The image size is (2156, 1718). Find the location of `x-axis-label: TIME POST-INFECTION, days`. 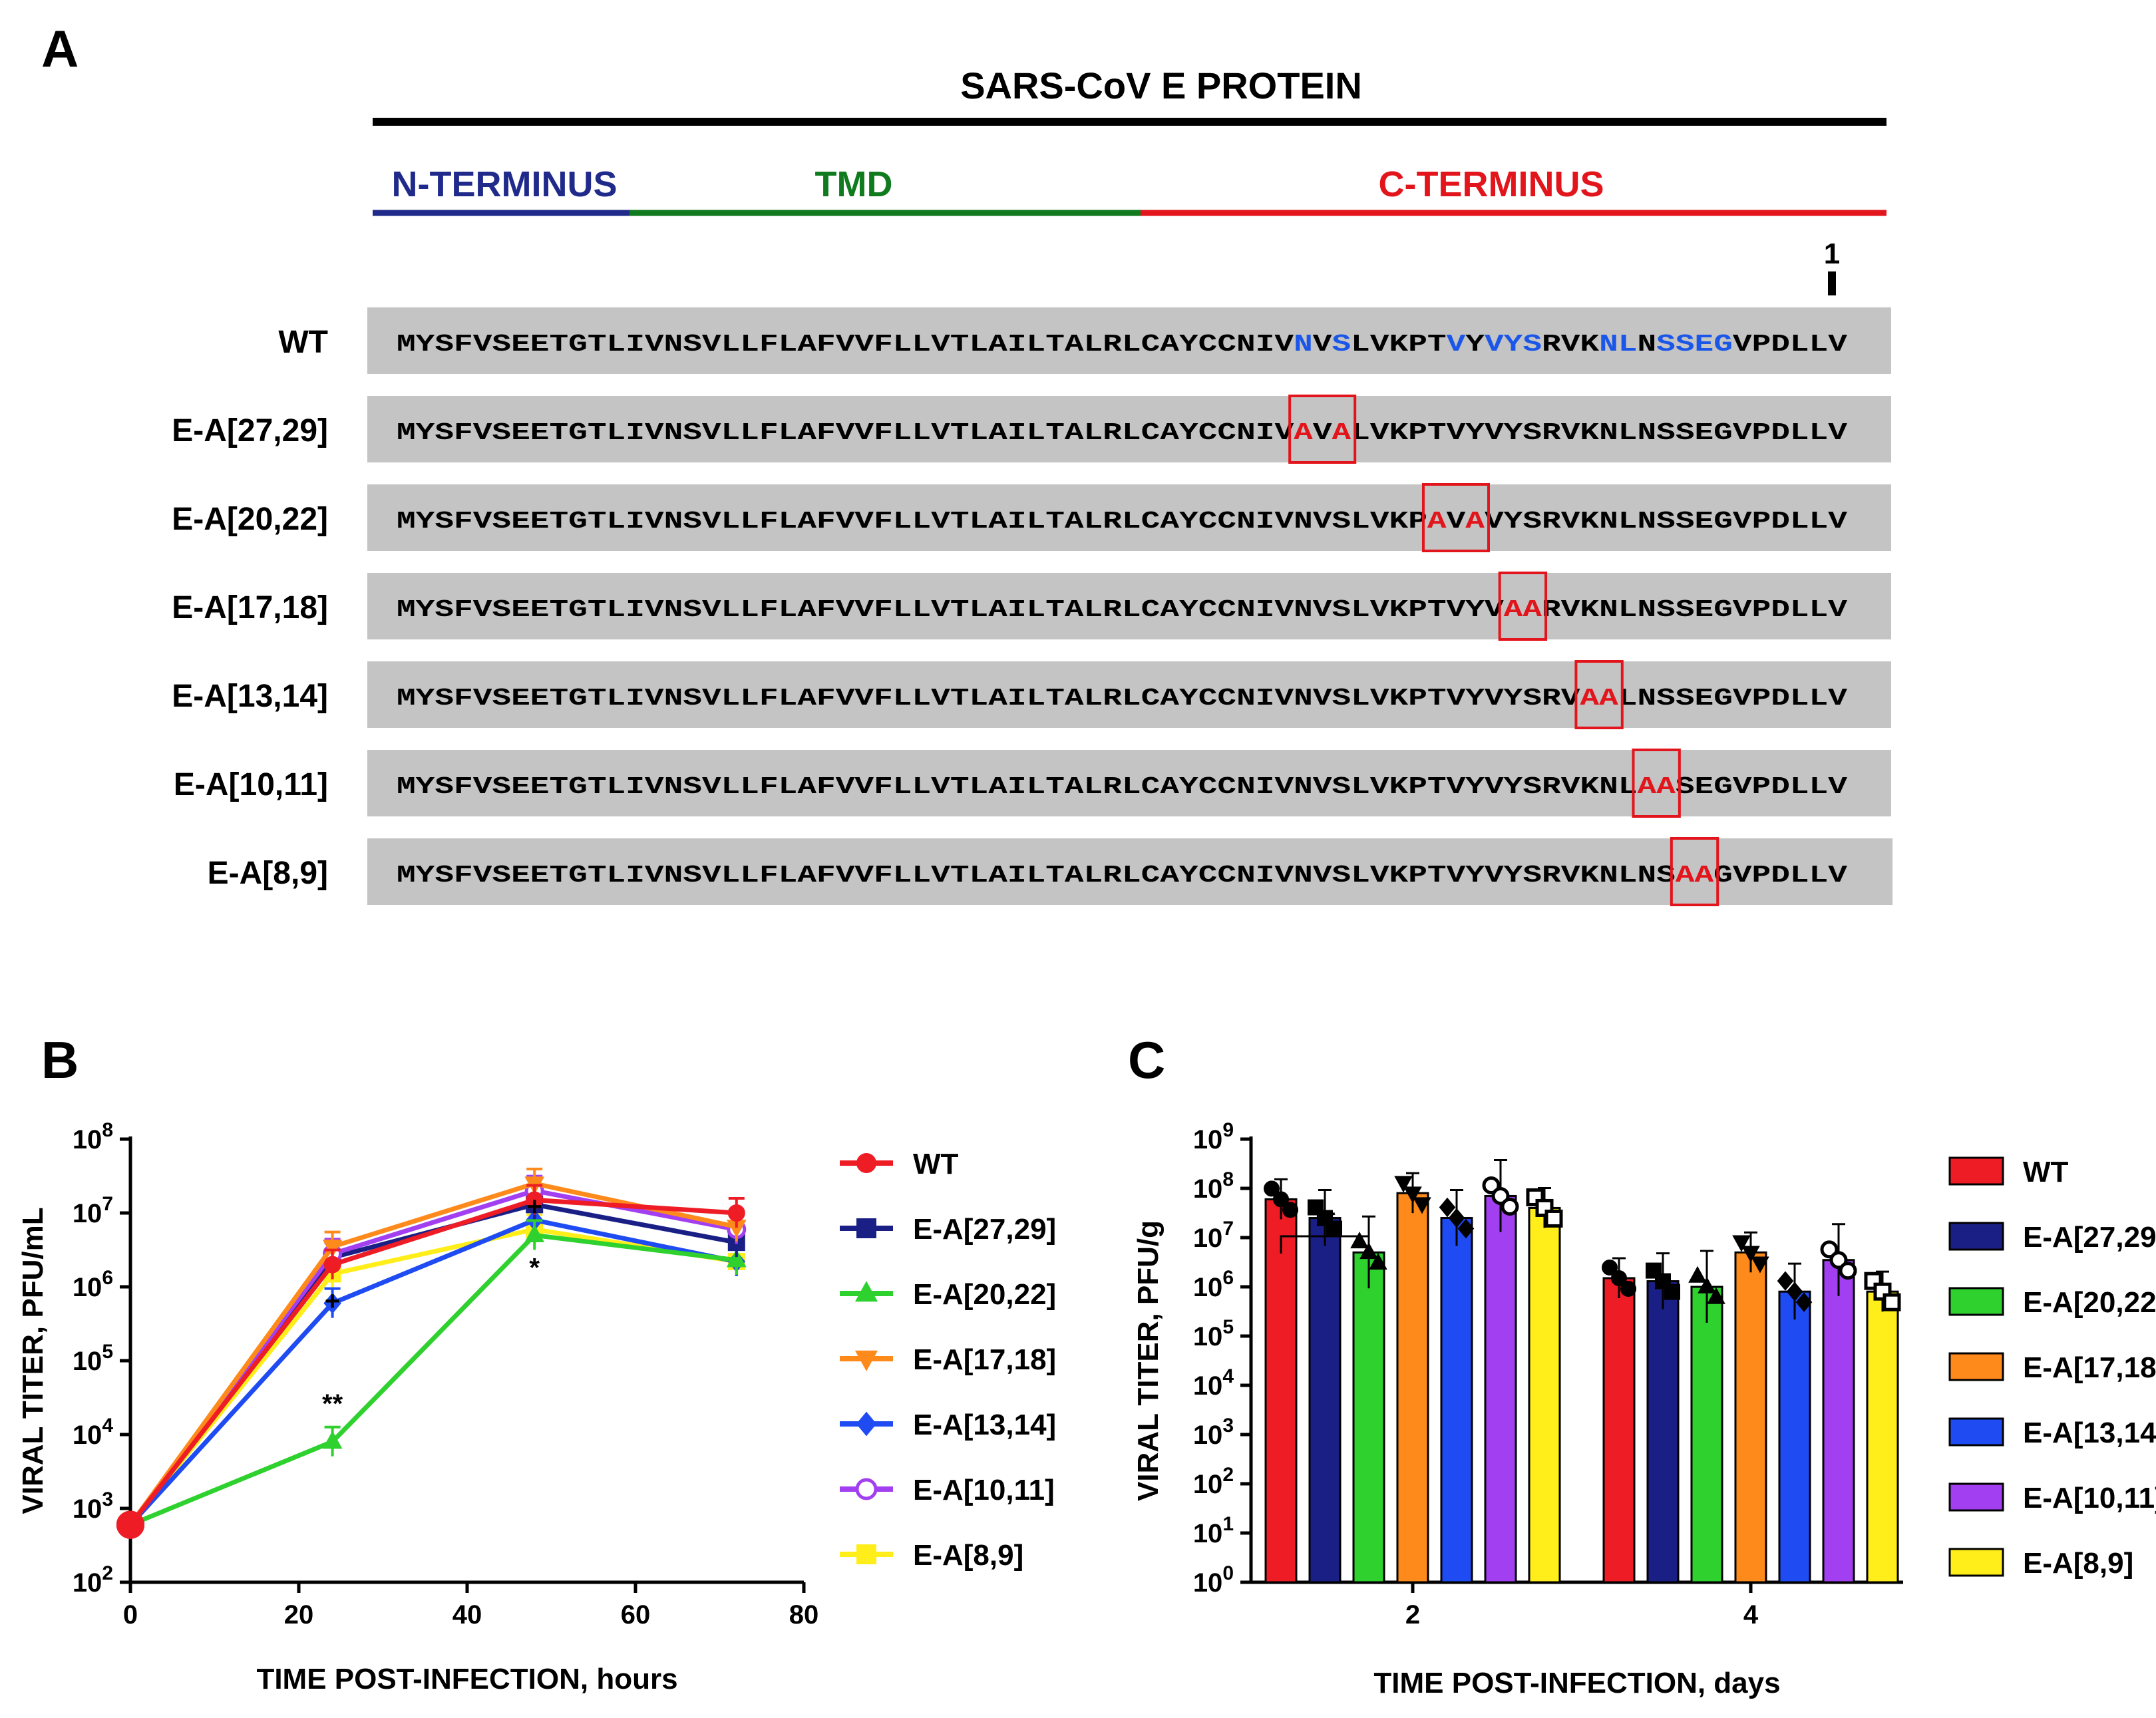

x-axis-label: TIME POST-INFECTION, days is located at coordinates (1576, 1683).